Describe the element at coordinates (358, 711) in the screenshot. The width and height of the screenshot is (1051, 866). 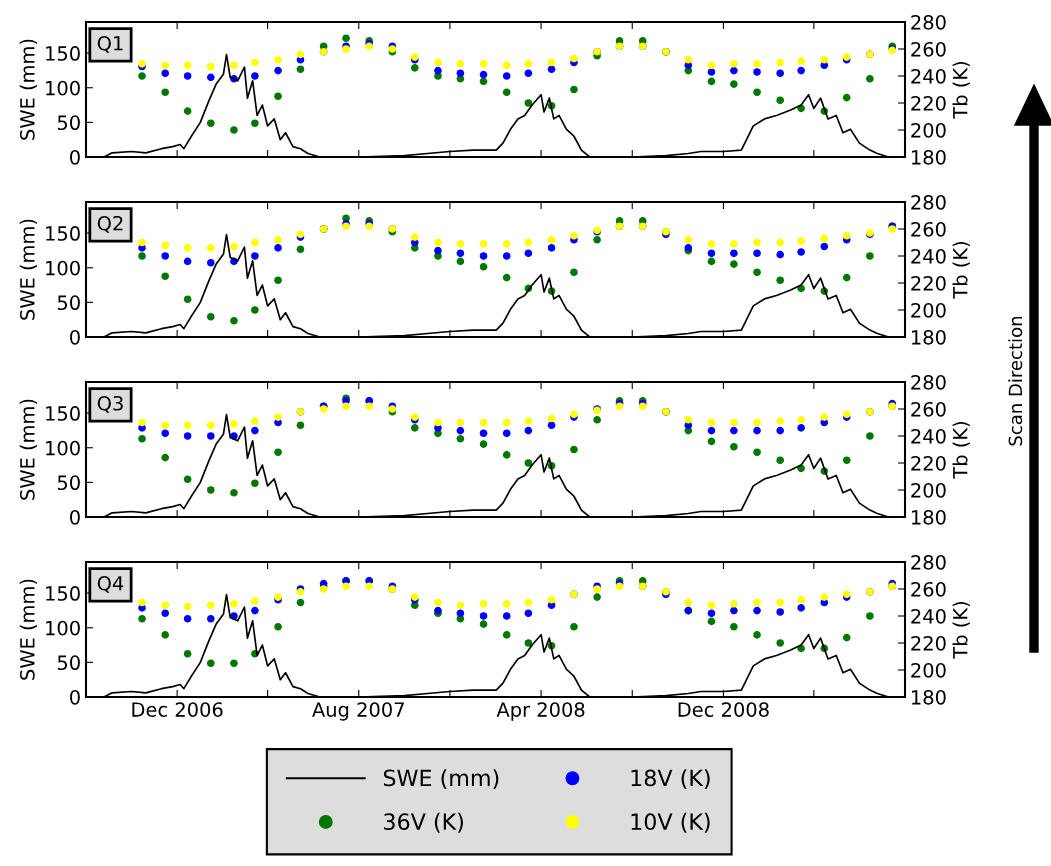
I see `x-tick-label: Aug 2007` at that location.